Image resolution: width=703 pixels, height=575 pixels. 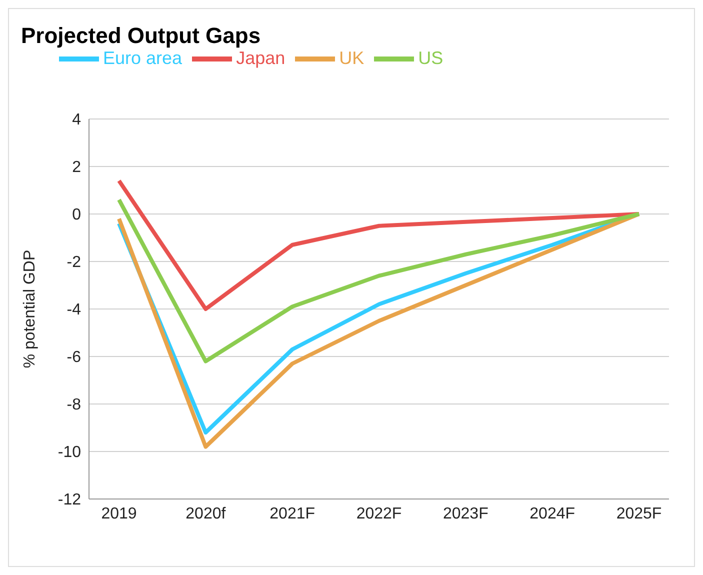 I want to click on y-tick-label: 2, so click(x=77, y=167).